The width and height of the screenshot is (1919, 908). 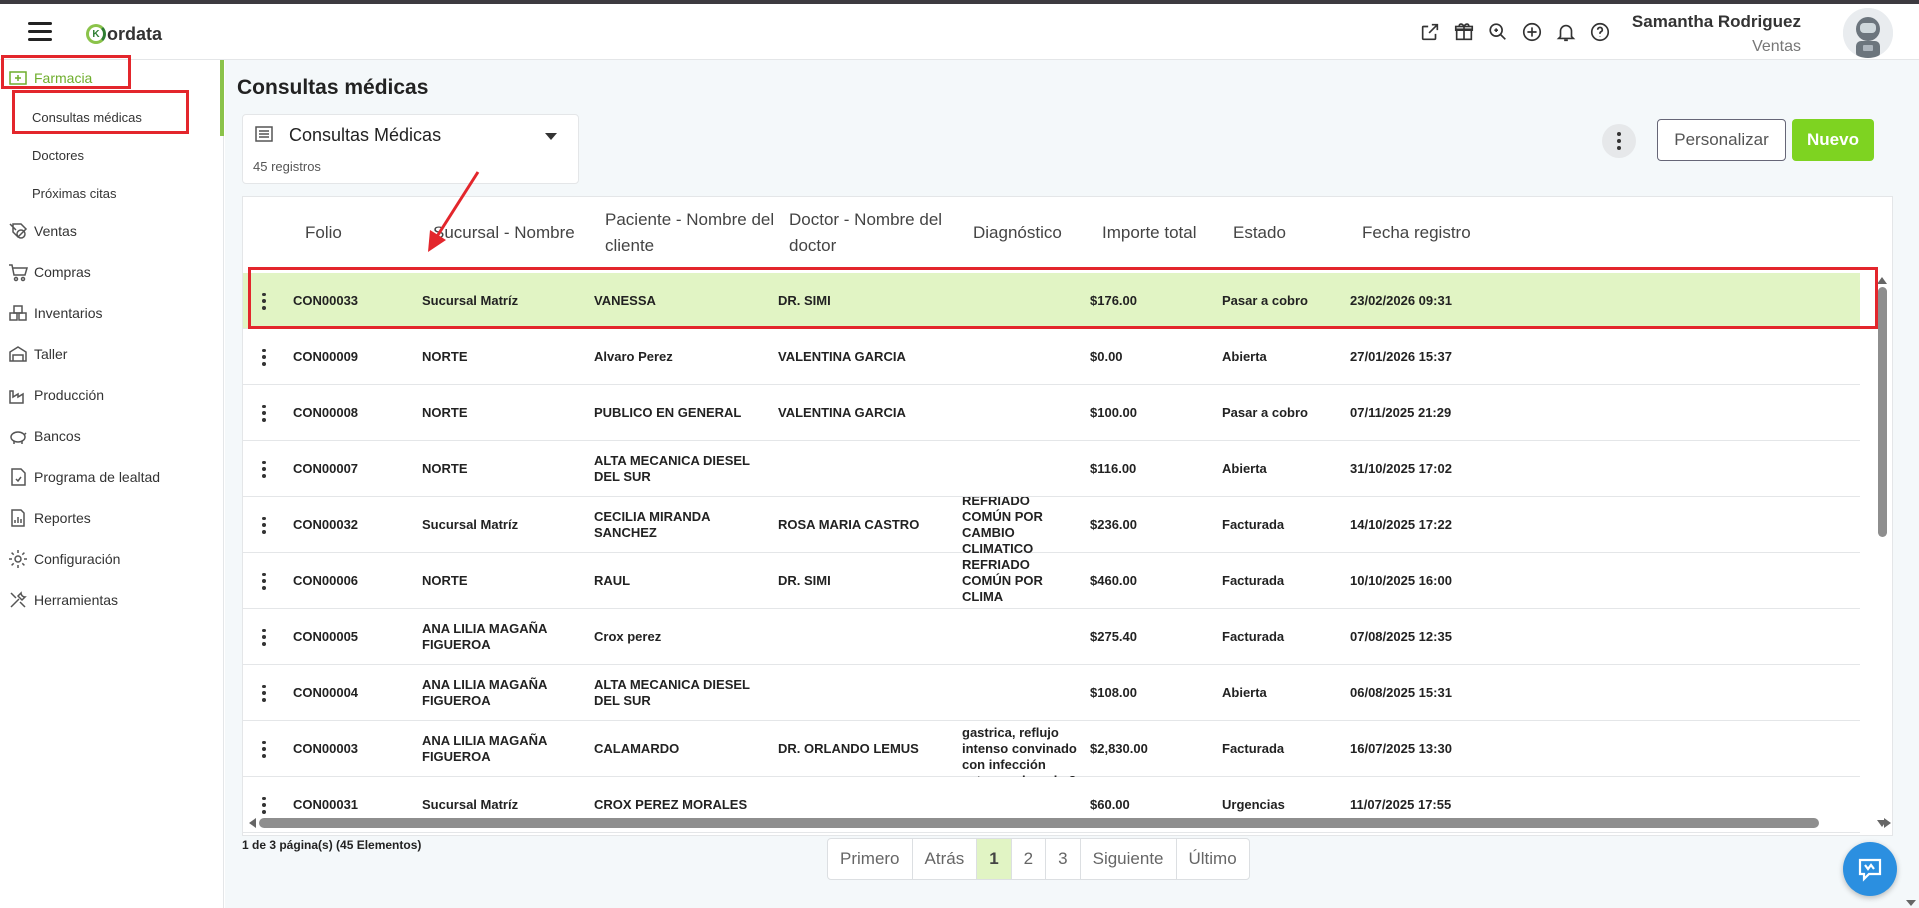 I want to click on cell-fecha: 31/10/2025 17:02, so click(x=1401, y=468).